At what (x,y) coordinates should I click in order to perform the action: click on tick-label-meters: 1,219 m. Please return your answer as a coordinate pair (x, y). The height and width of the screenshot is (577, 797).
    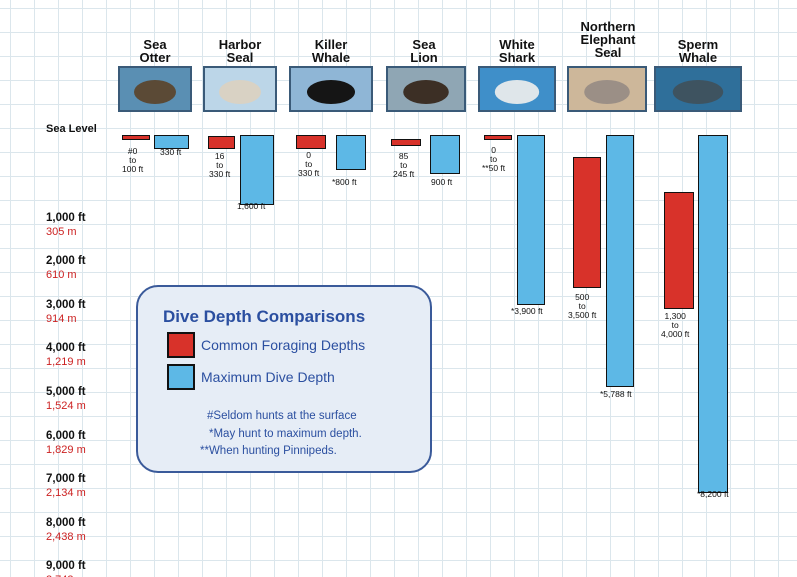
    Looking at the image, I should click on (66, 362).